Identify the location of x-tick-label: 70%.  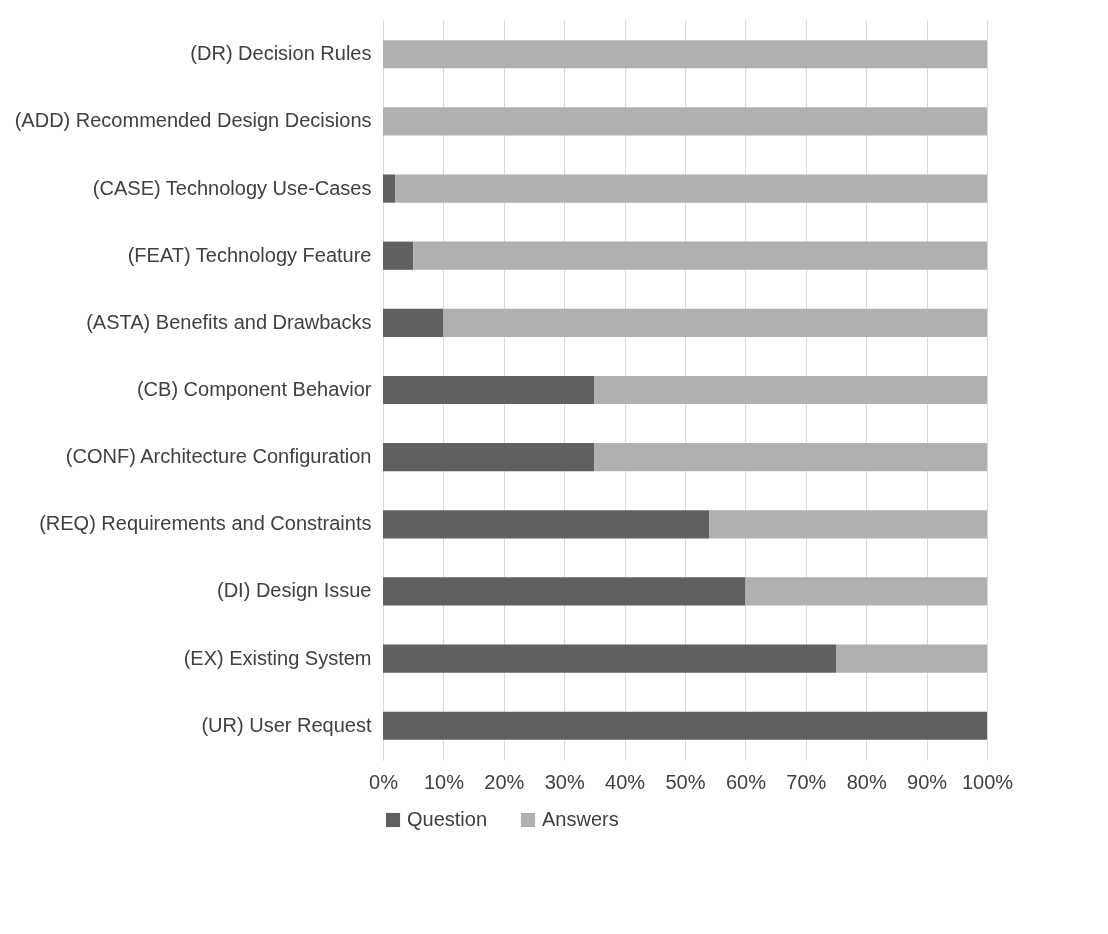
(806, 781).